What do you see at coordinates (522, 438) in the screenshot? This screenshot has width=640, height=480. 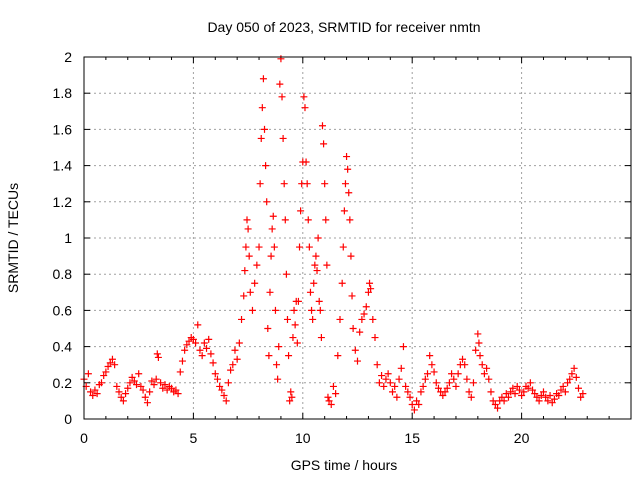 I see `x-tick-label: 20` at bounding box center [522, 438].